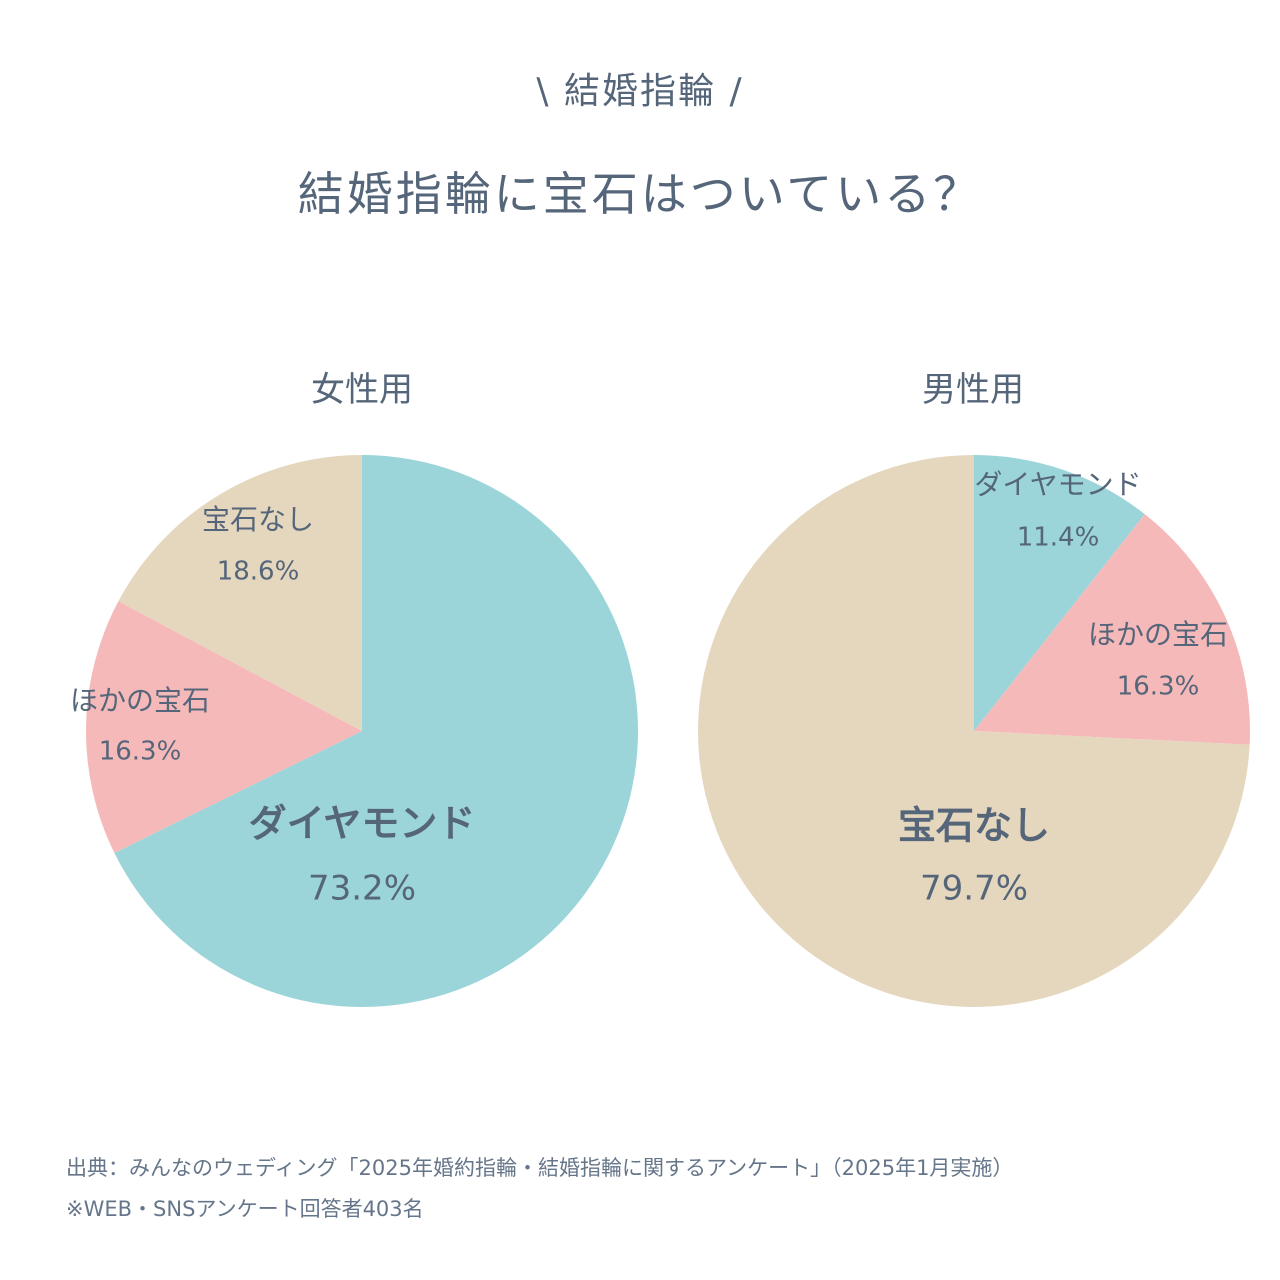 This screenshot has height=1280, width=1280. I want to click on chart-title-women: 女性用, so click(362, 390).